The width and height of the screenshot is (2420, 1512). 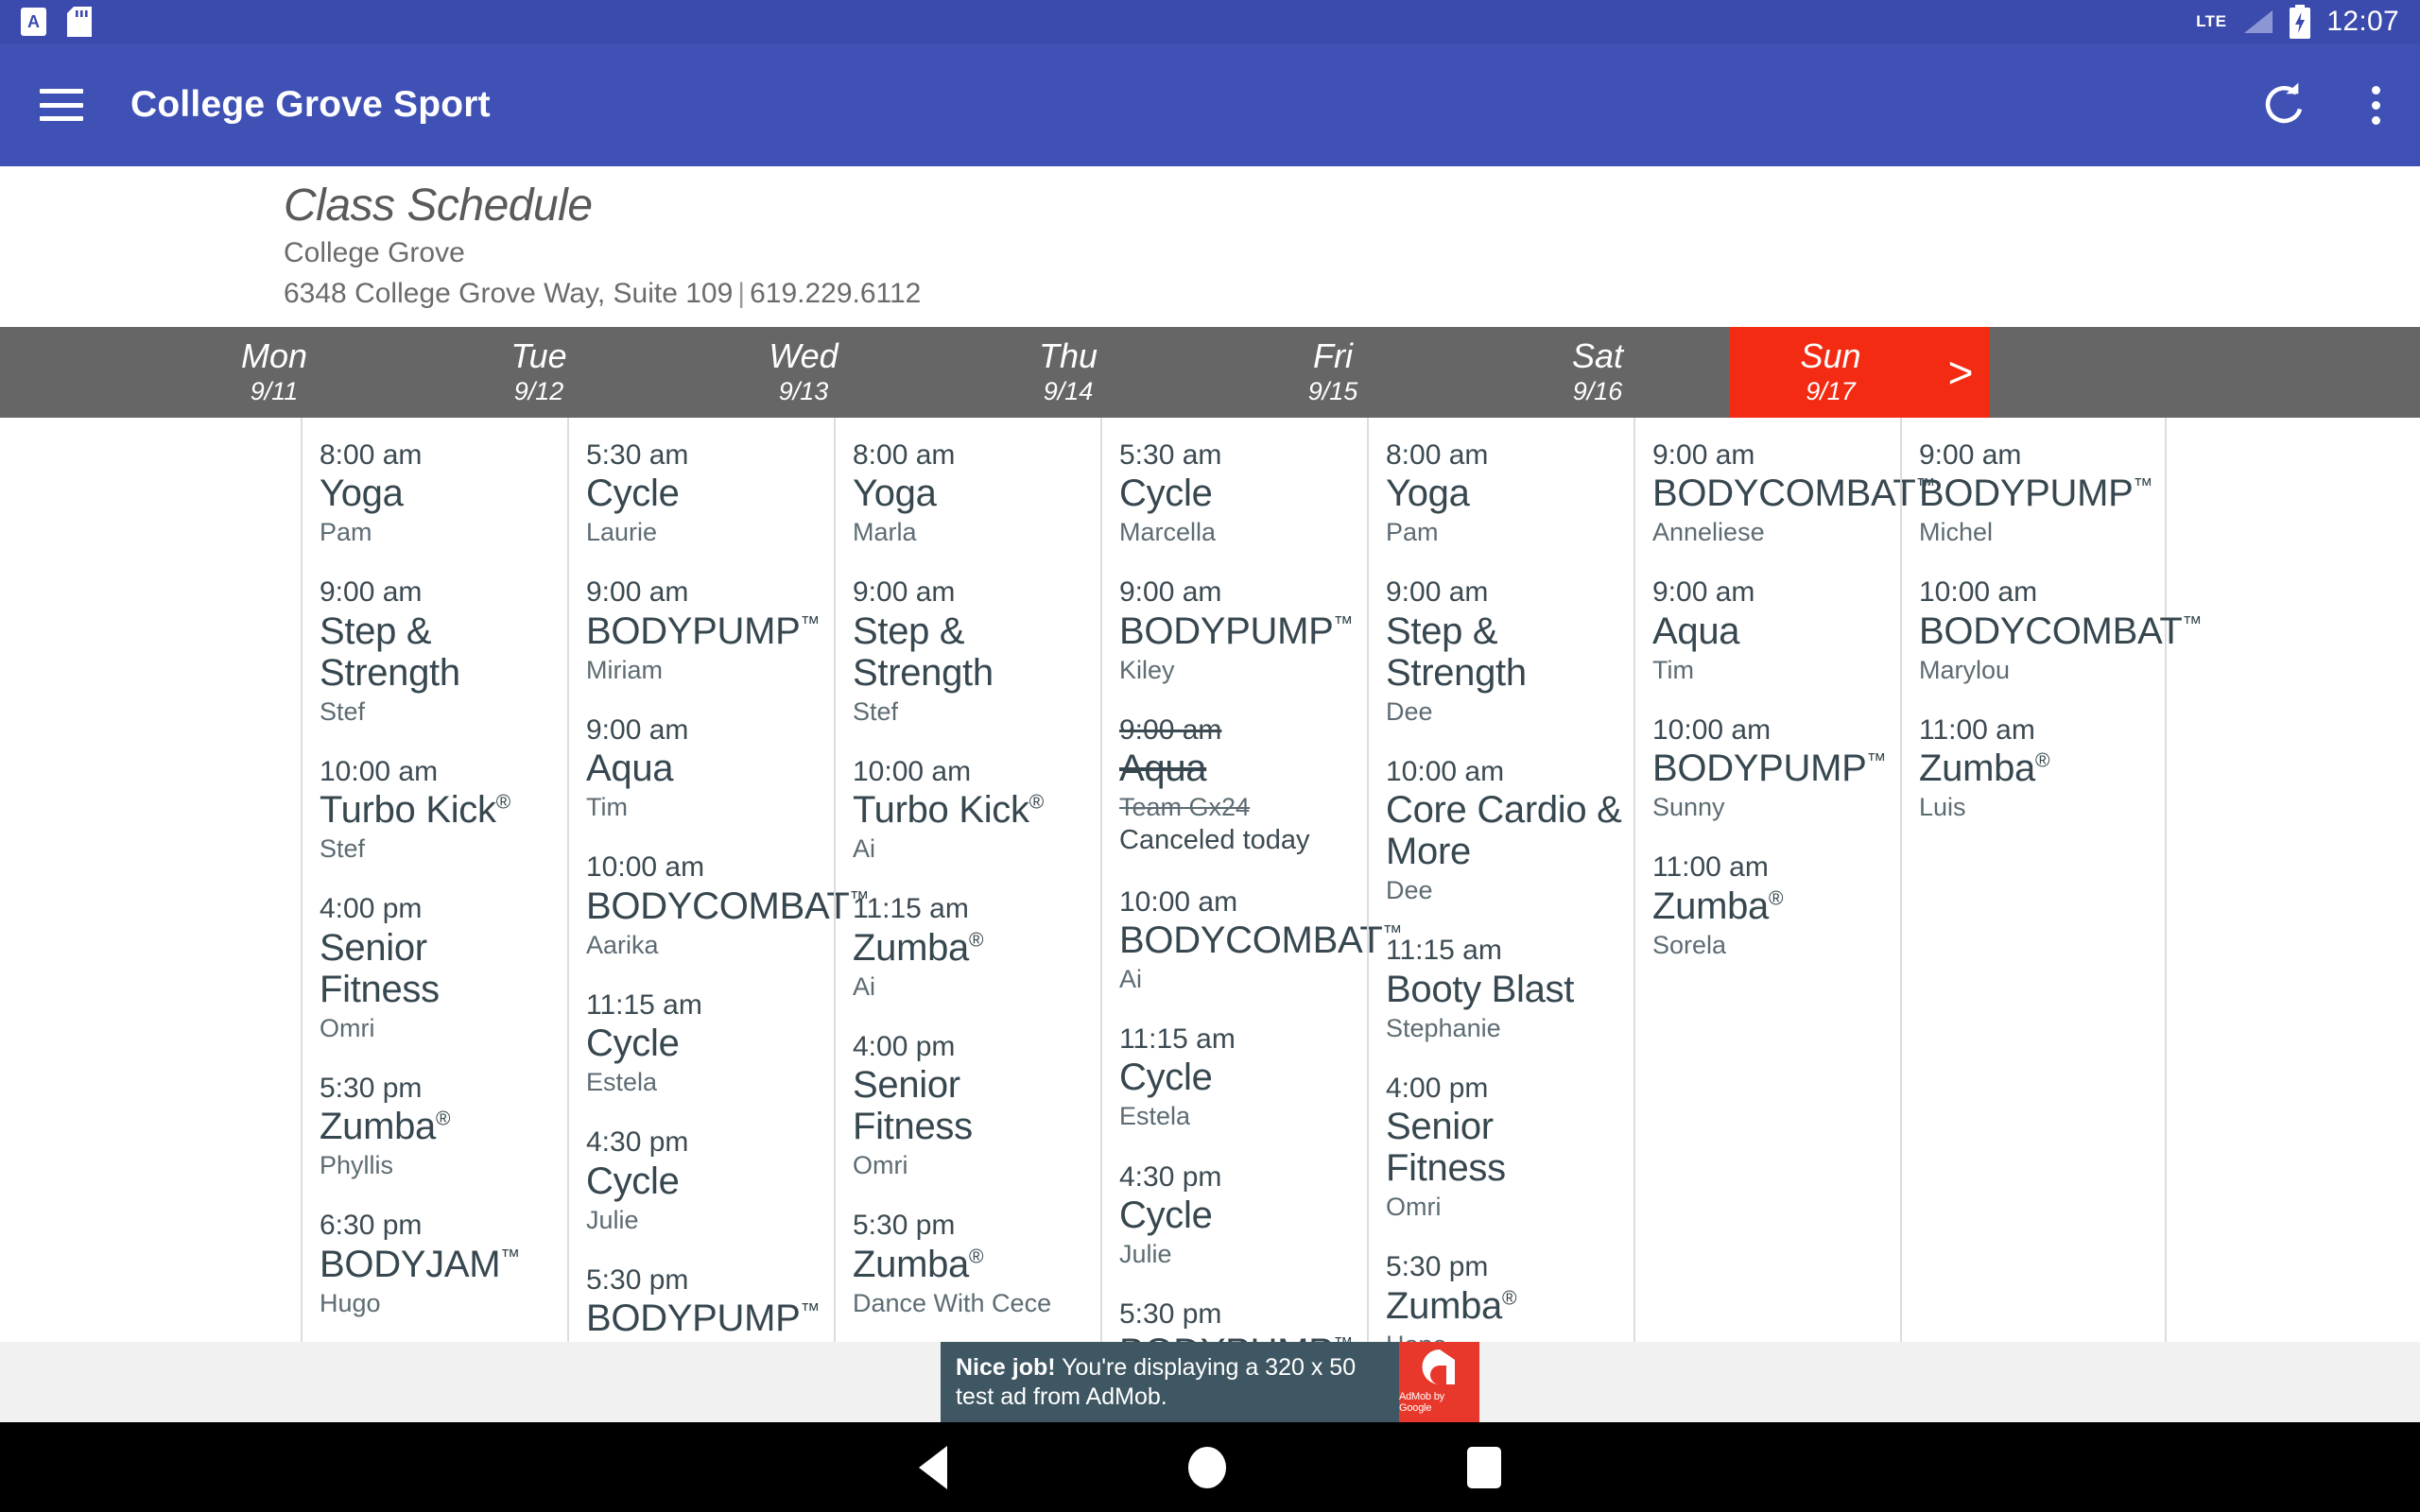 I want to click on class-entry: 10:00 am BODYPUMP™ Sunny, so click(x=1770, y=767).